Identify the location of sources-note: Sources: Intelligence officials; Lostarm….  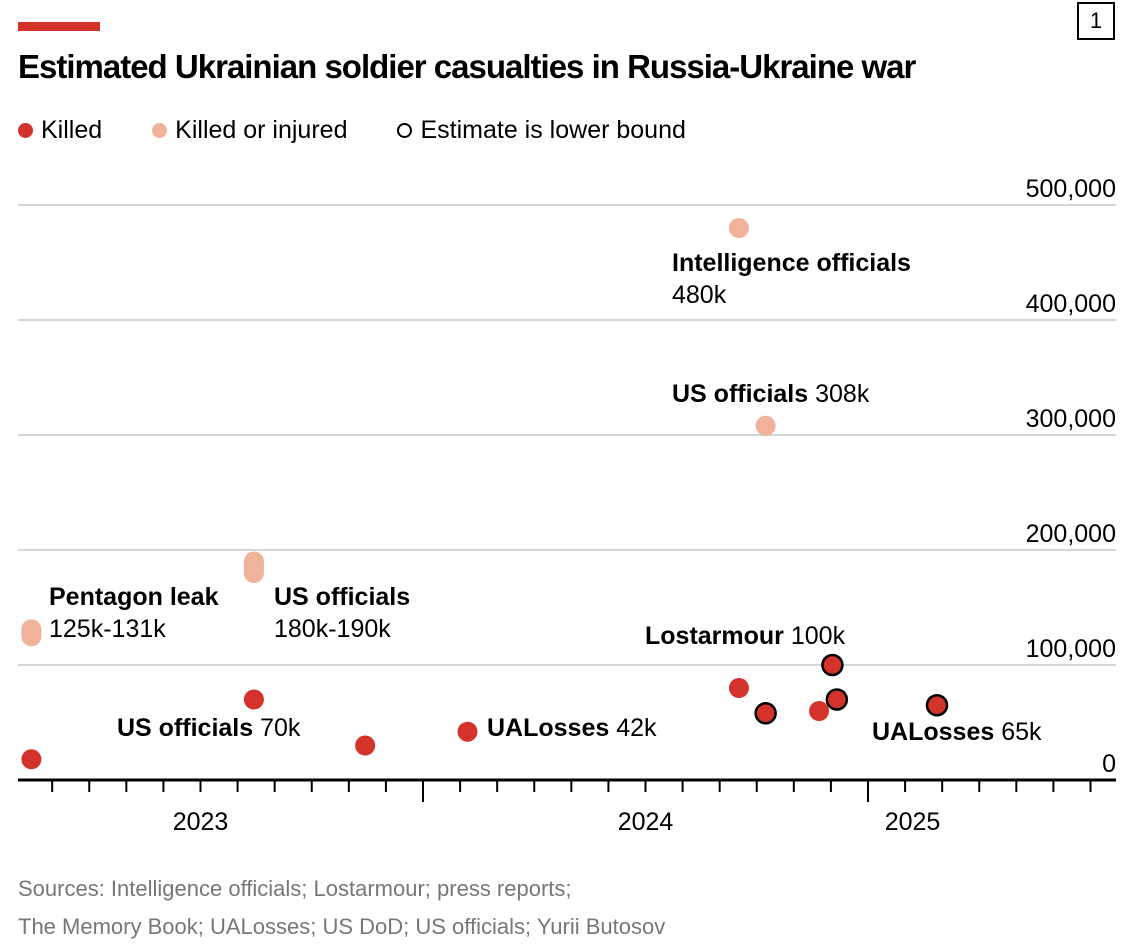
(342, 907).